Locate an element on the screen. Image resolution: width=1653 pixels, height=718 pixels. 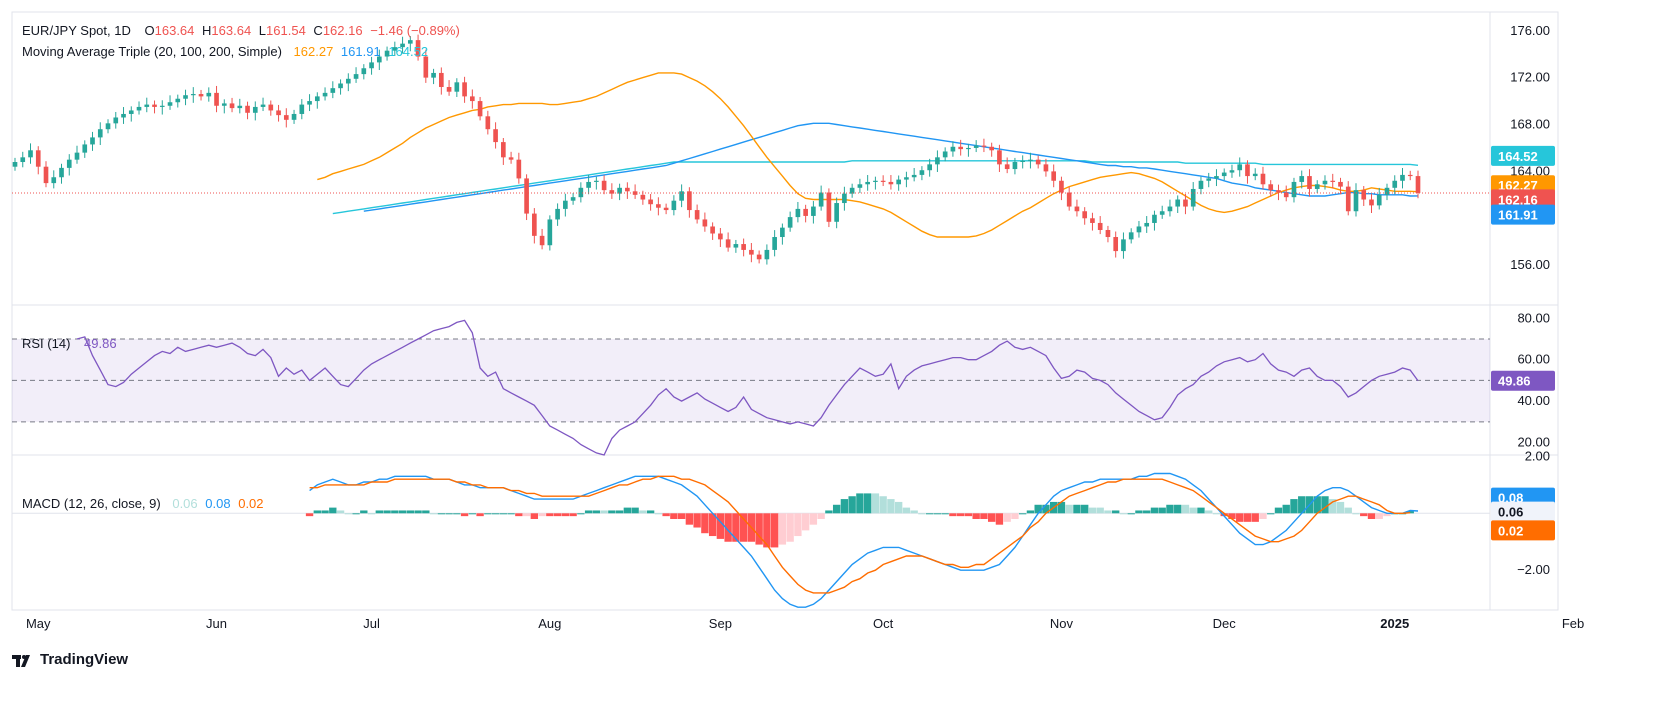
rsi-value: 49.86 is located at coordinates (100, 343).